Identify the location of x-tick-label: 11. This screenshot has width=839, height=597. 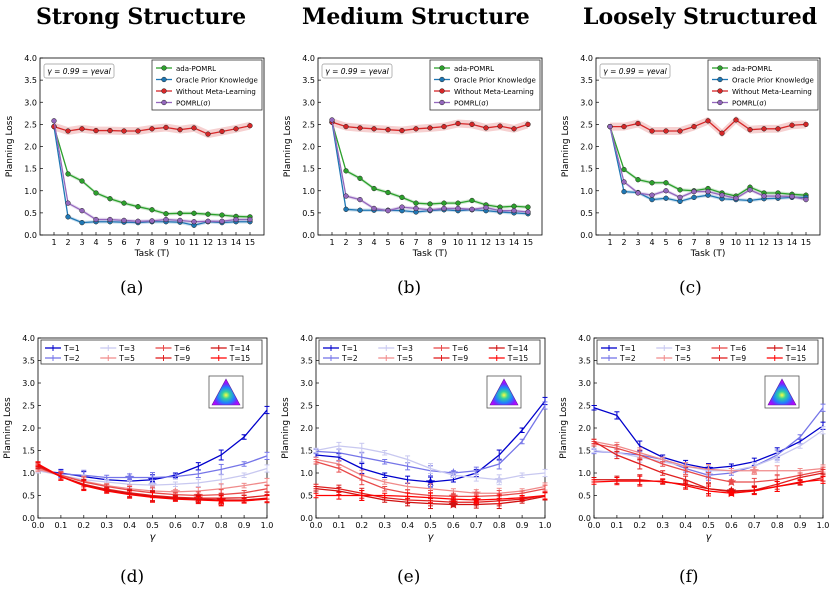
(472, 242).